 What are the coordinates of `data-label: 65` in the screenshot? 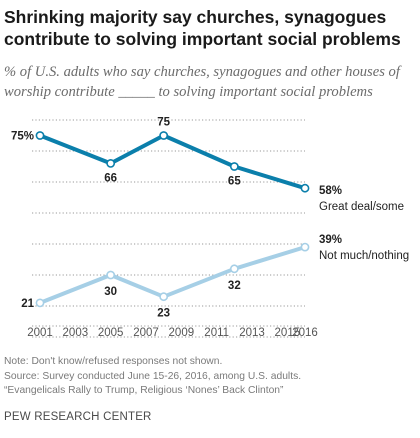 It's located at (234, 182).